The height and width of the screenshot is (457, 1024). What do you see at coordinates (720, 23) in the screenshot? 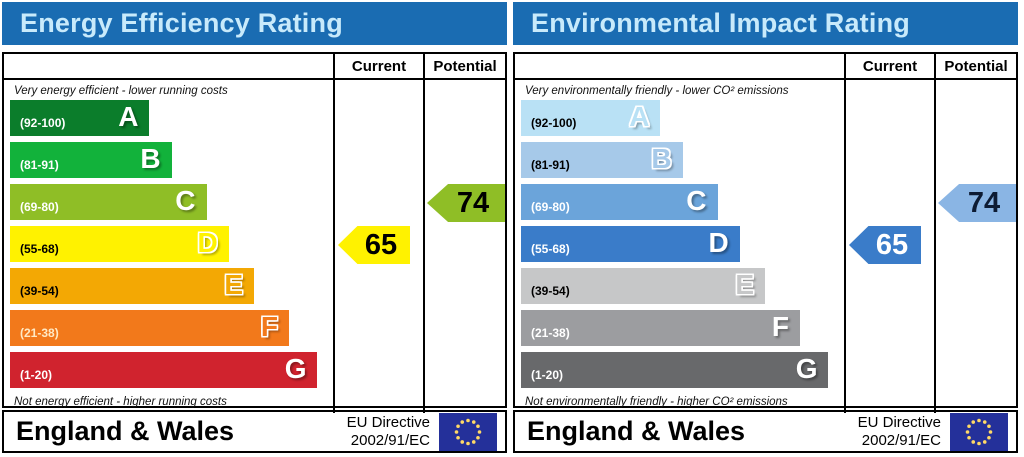
I see `panel-title: Environmental Impact Rating` at bounding box center [720, 23].